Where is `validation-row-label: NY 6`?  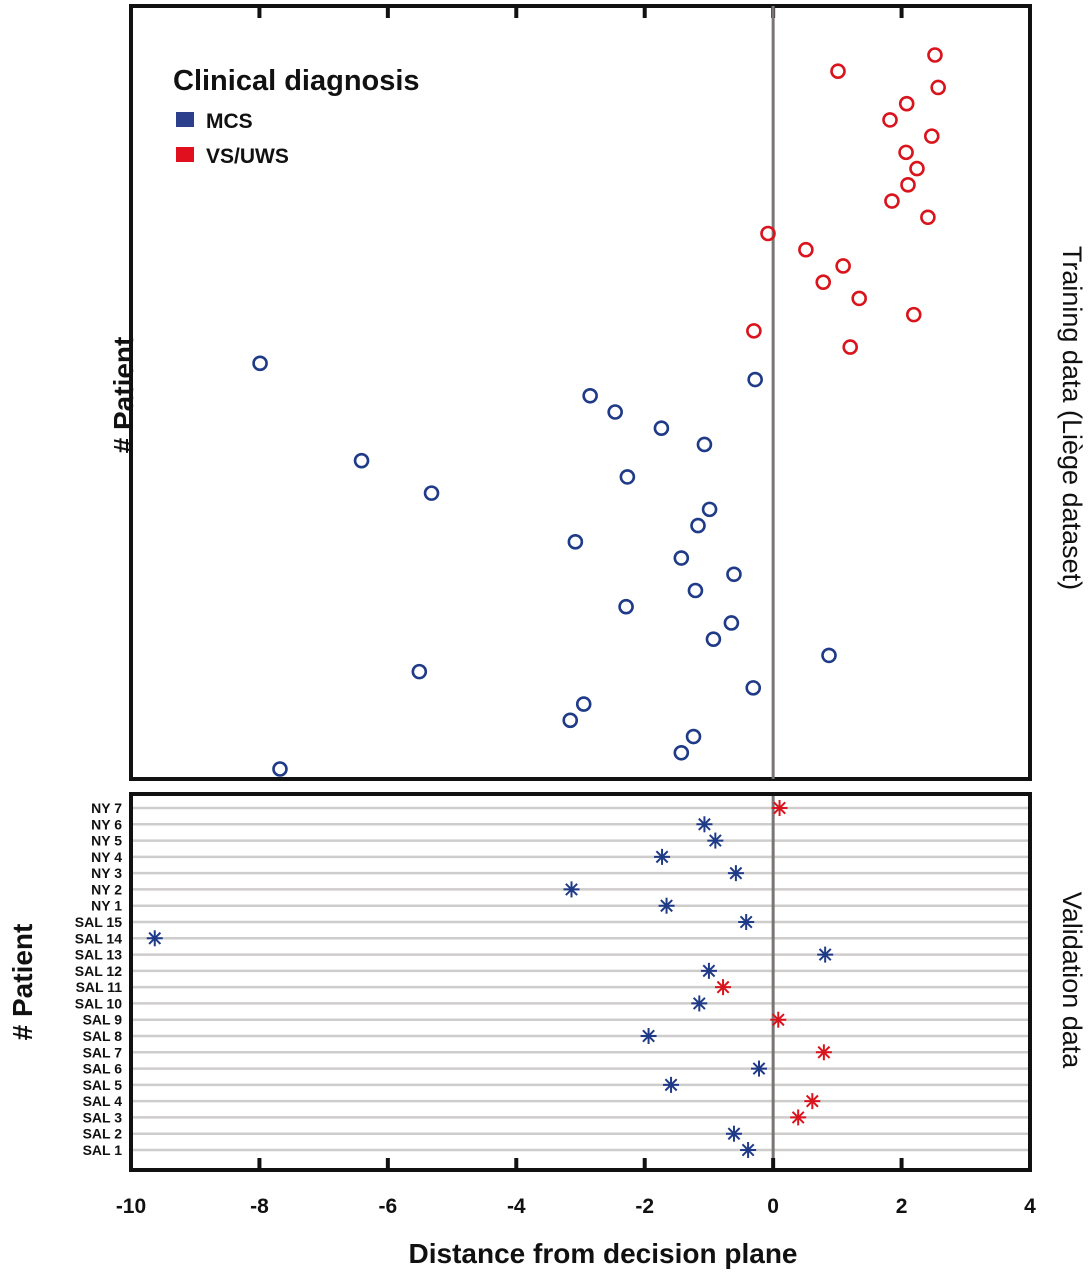 validation-row-label: NY 6 is located at coordinates (106, 824).